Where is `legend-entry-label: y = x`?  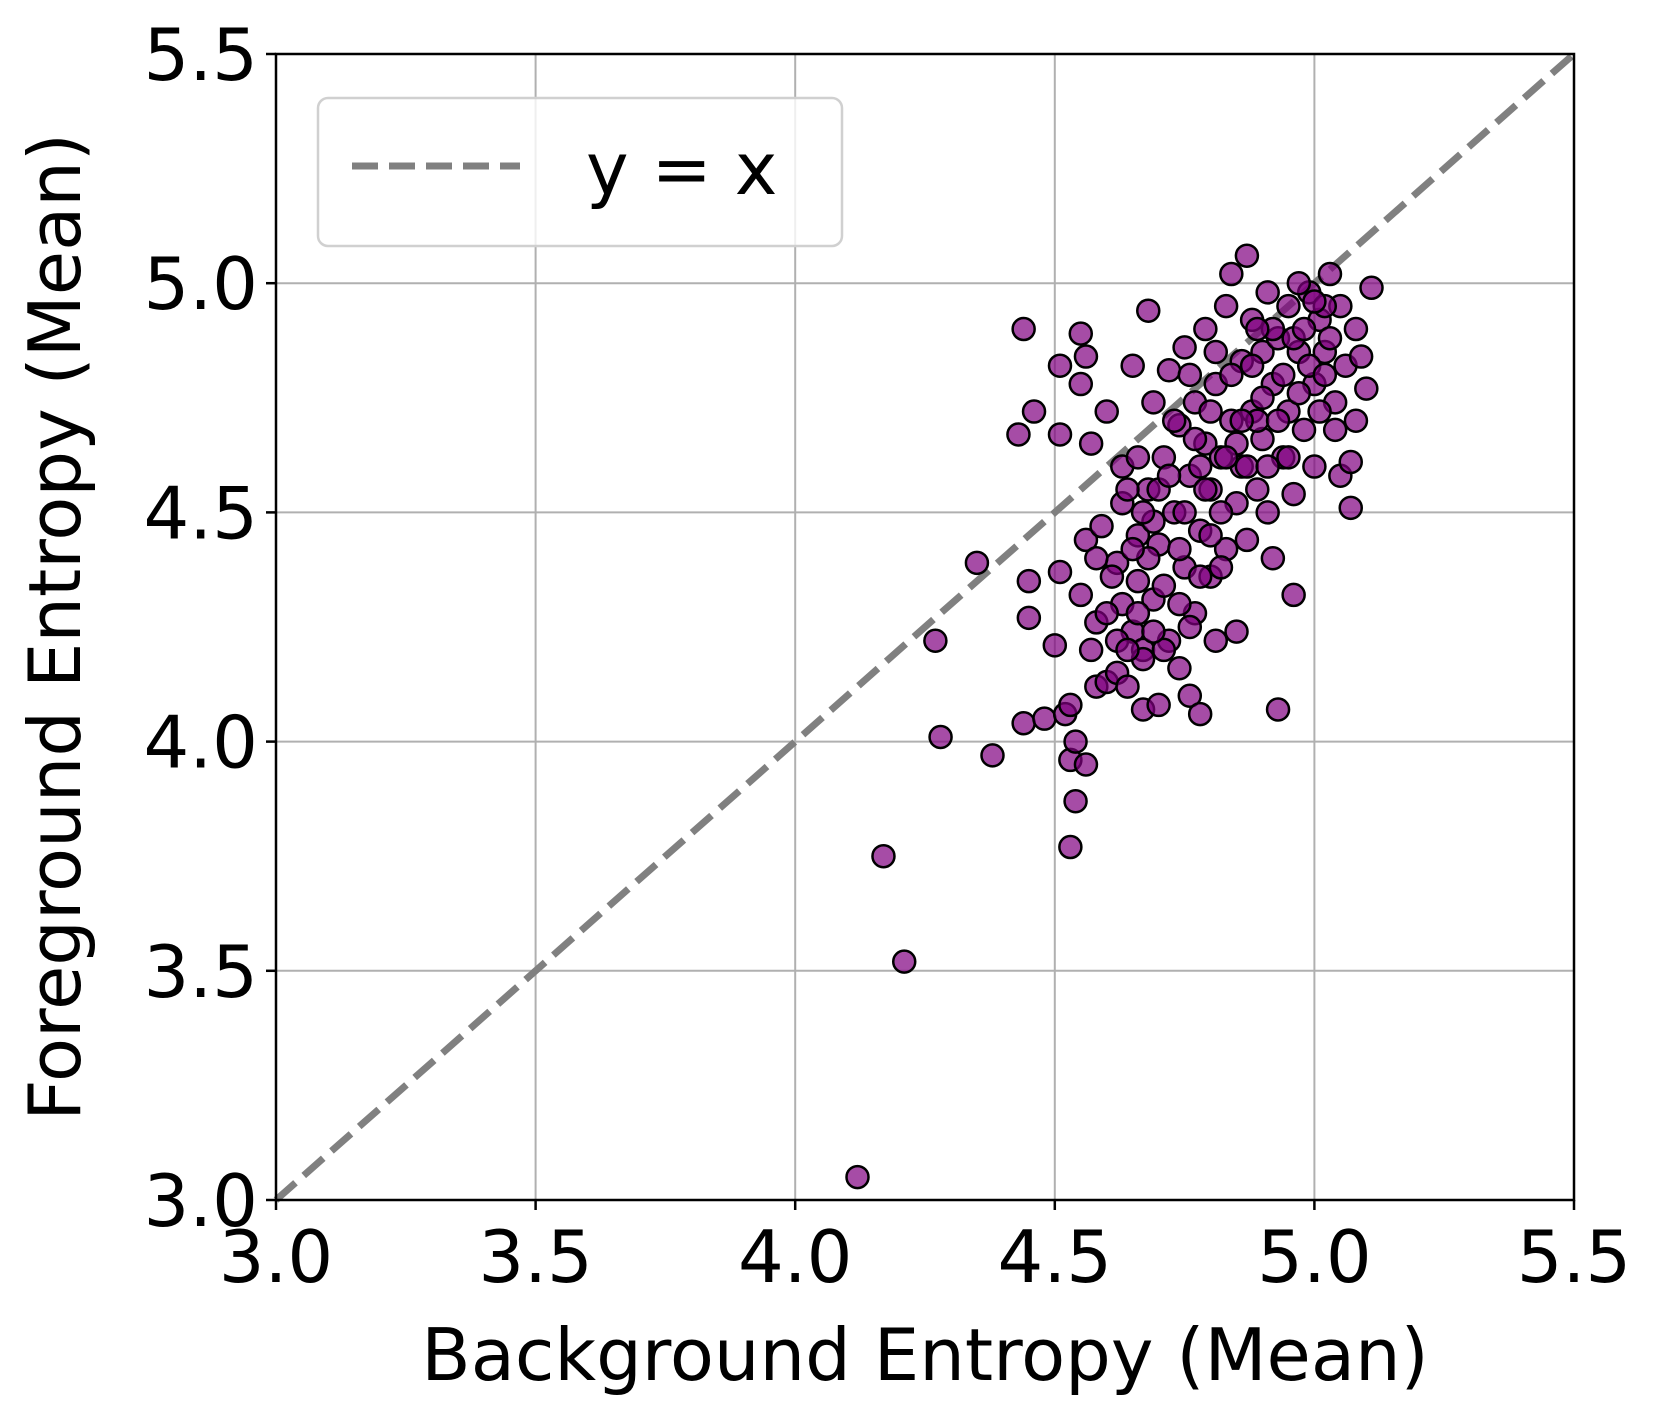 legend-entry-label: y = x is located at coordinates (681, 169).